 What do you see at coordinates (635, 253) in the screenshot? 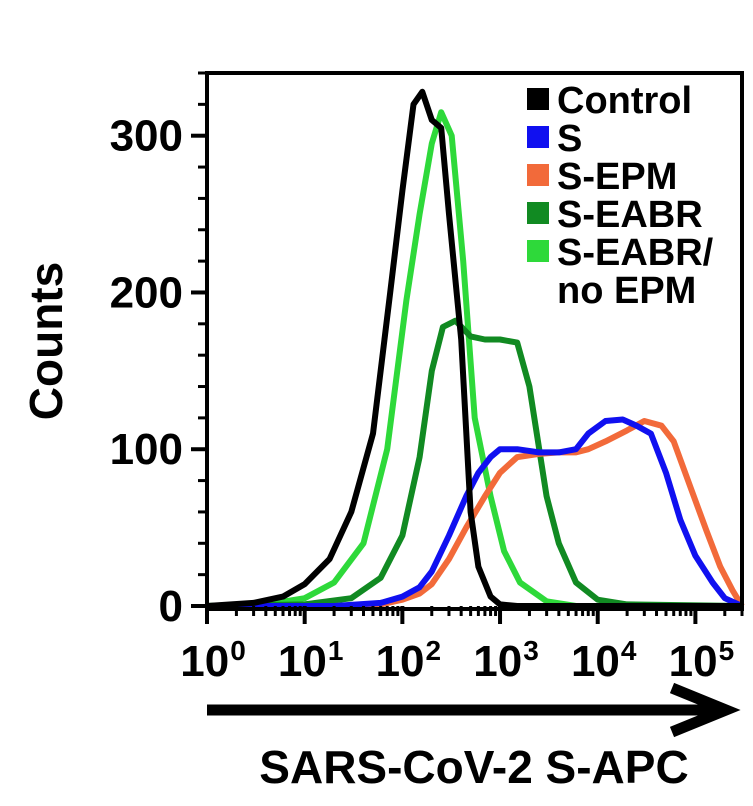
I see `legend-label: S-EABR/` at bounding box center [635, 253].